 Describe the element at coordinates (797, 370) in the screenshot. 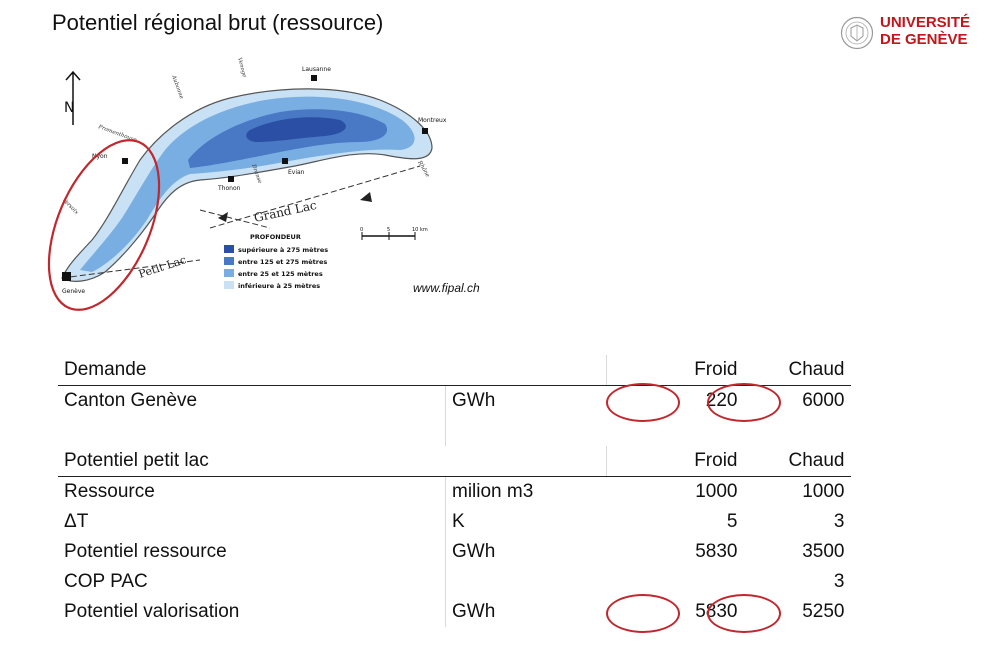

I see `demand-header-chaud: Chaud` at that location.